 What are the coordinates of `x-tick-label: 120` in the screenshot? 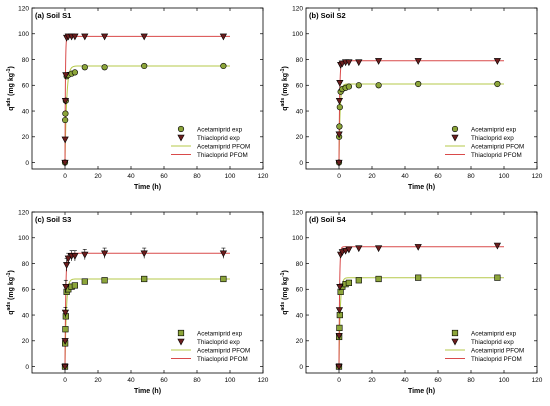 It's located at (263, 380).